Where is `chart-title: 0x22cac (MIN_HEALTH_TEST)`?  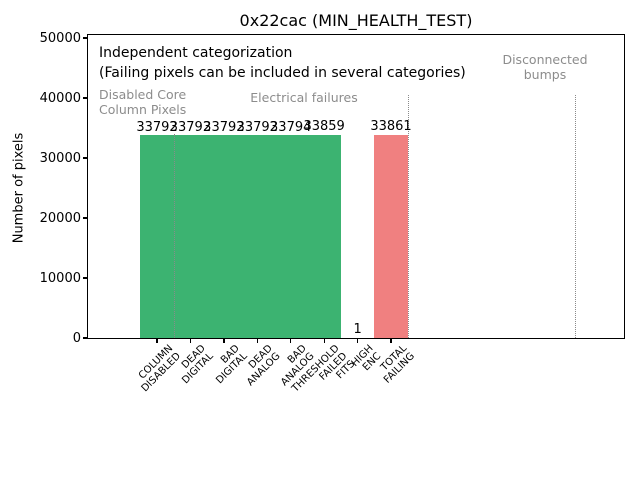
chart-title: 0x22cac (MIN_HEALTH_TEST) is located at coordinates (356, 20).